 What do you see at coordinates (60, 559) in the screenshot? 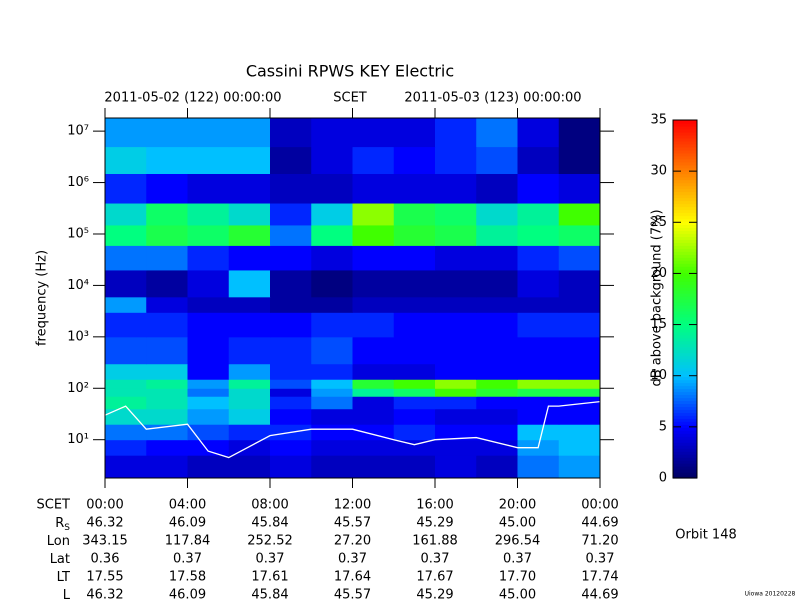
I see `ephemeris-label-text: Lat` at bounding box center [60, 559].